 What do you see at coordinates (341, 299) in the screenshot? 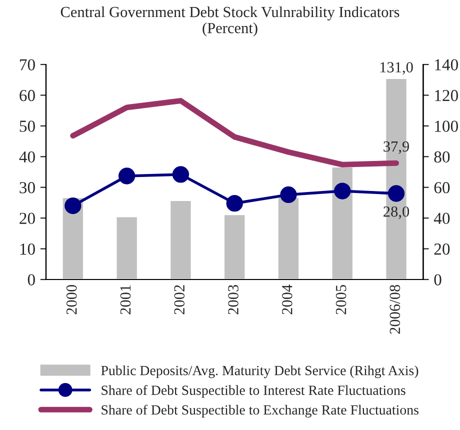
I see `x-tick-label: 2005` at bounding box center [341, 299].